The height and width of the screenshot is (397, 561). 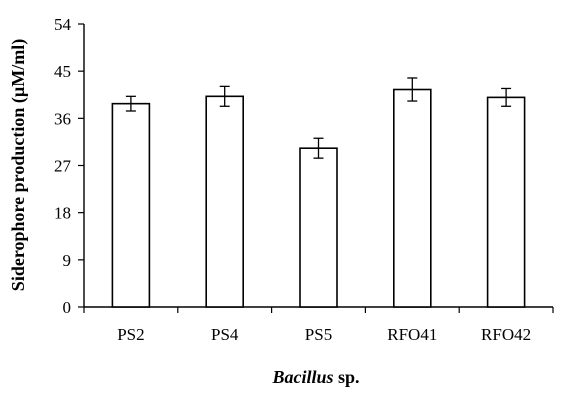 What do you see at coordinates (302, 377) in the screenshot?
I see `x-axis-title-genus: Bacillus` at bounding box center [302, 377].